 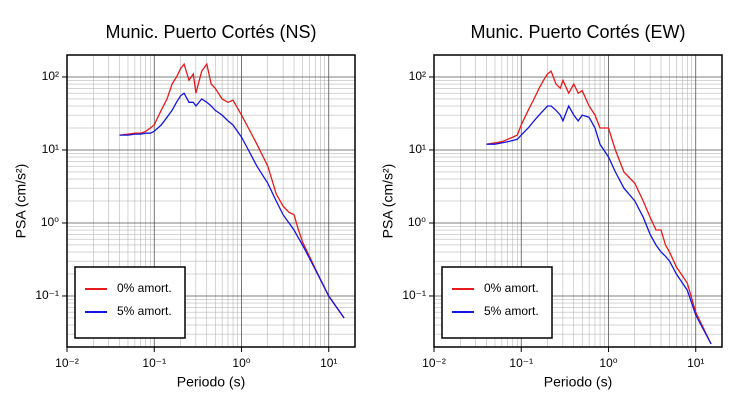 What do you see at coordinates (210, 32) in the screenshot?
I see `chart-title: Munic. Puerto Cortés (NS)` at bounding box center [210, 32].